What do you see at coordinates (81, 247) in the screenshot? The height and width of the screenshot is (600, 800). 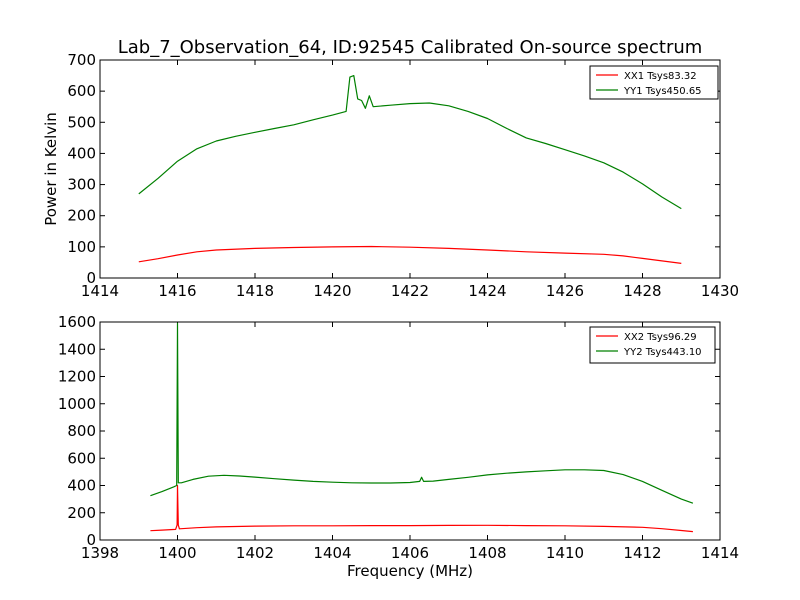 I see `y-tick-label: 100` at bounding box center [81, 247].